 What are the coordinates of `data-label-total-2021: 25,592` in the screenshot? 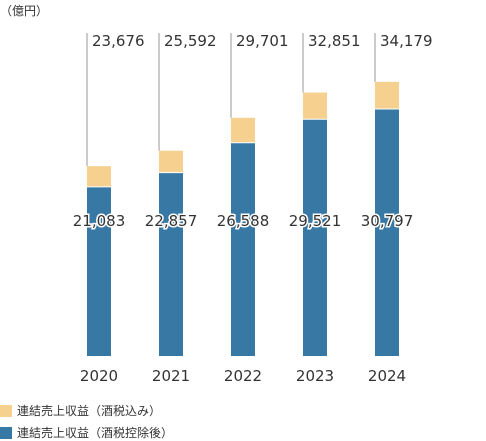 It's located at (190, 41).